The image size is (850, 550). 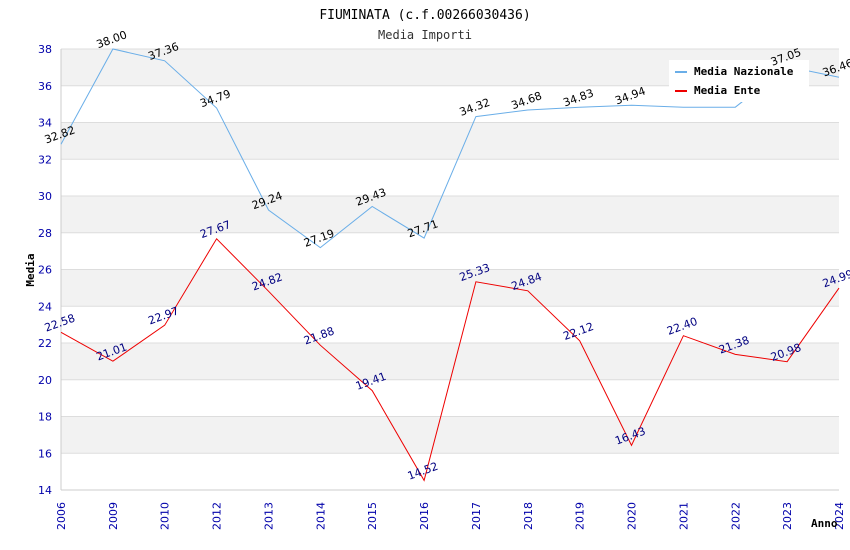 What do you see at coordinates (45, 417) in the screenshot?
I see `y-tick-label: 18` at bounding box center [45, 417].